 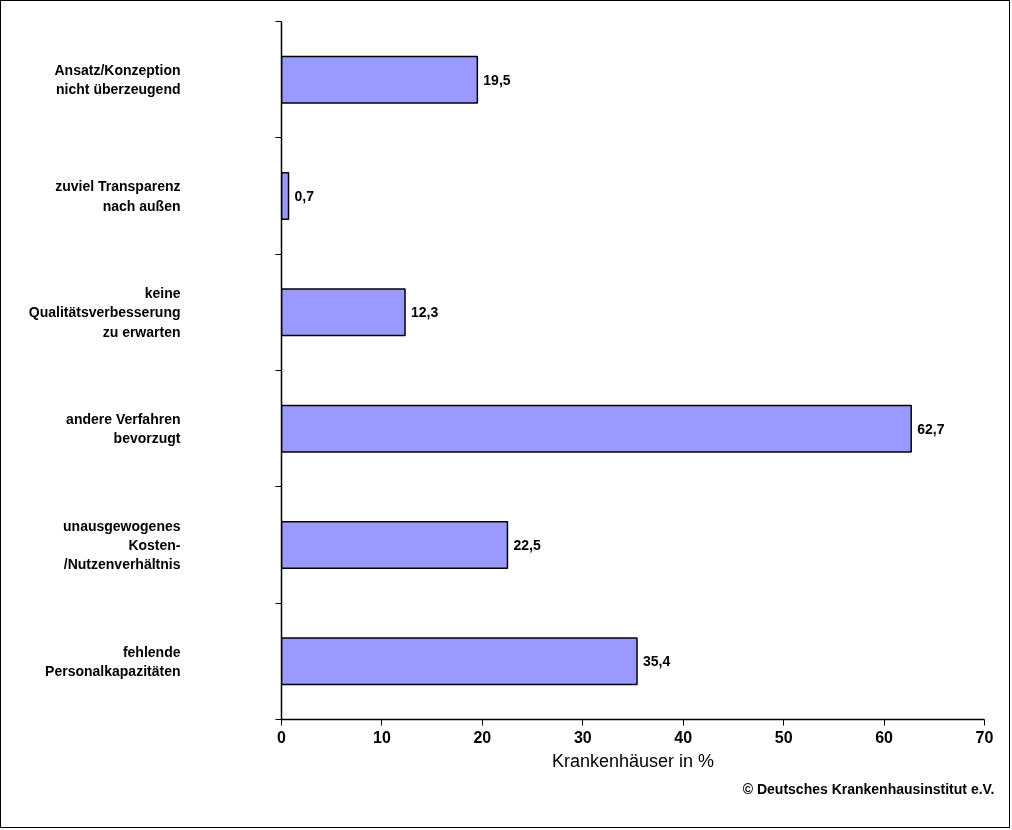 I want to click on y-tick-label: andere Verfahren bevorzugt, so click(x=123, y=429).